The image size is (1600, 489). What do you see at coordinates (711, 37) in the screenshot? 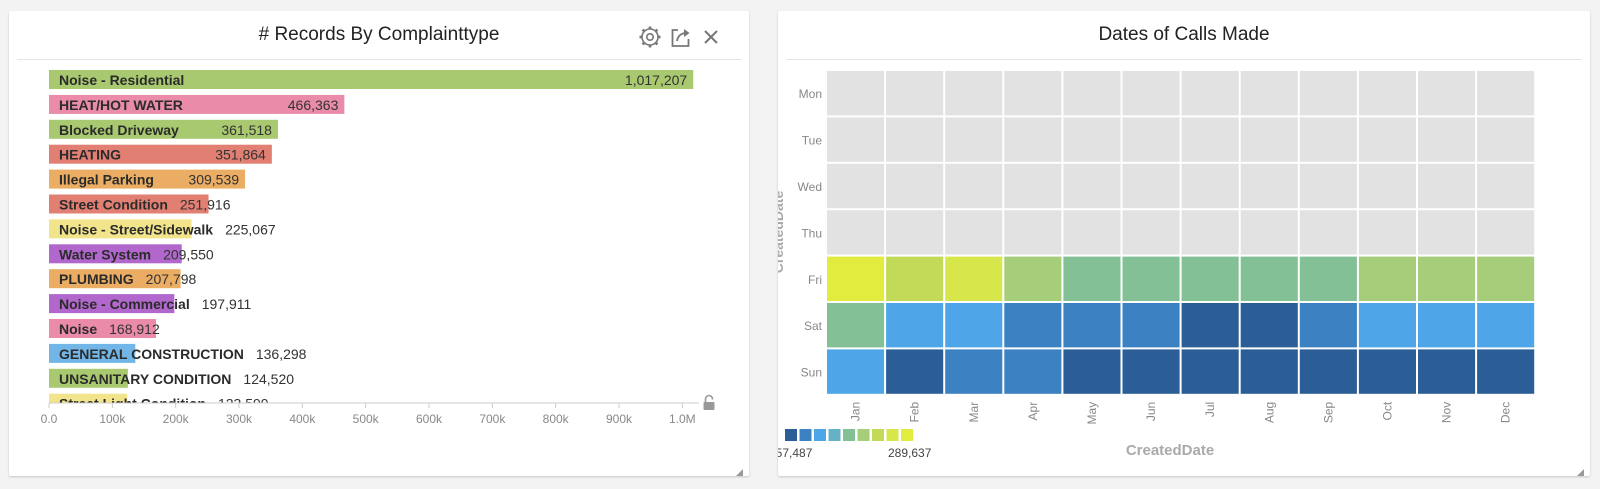
I see `close-icon` at bounding box center [711, 37].